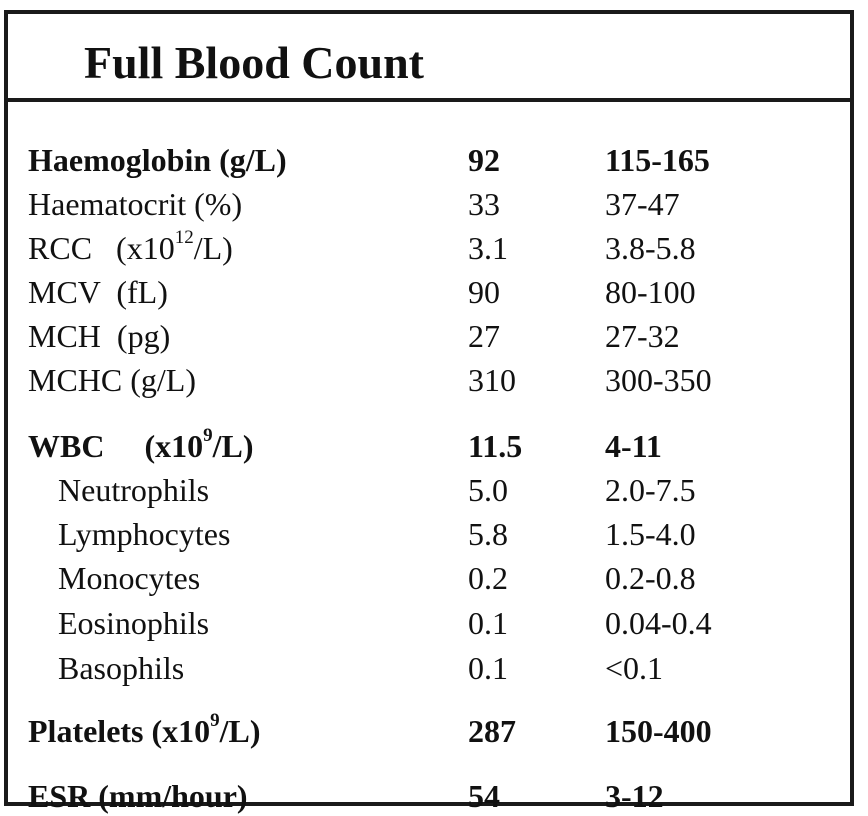  What do you see at coordinates (134, 623) in the screenshot?
I see `test-name: Eosinophils` at bounding box center [134, 623].